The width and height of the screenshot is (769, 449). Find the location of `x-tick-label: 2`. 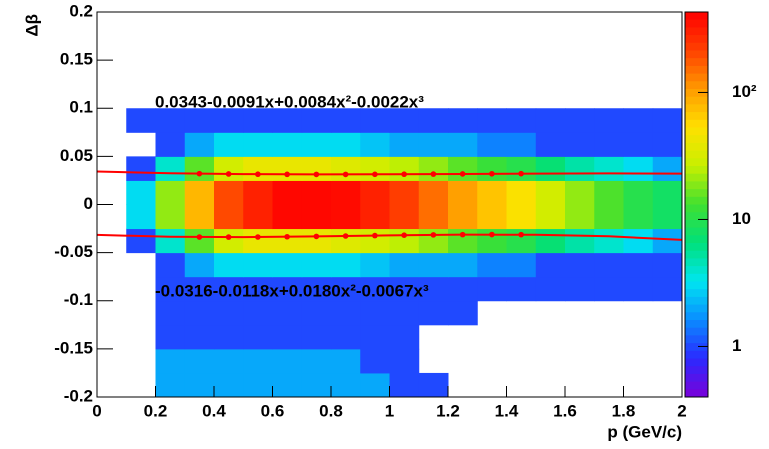

x-tick-label: 2 is located at coordinates (681, 410).